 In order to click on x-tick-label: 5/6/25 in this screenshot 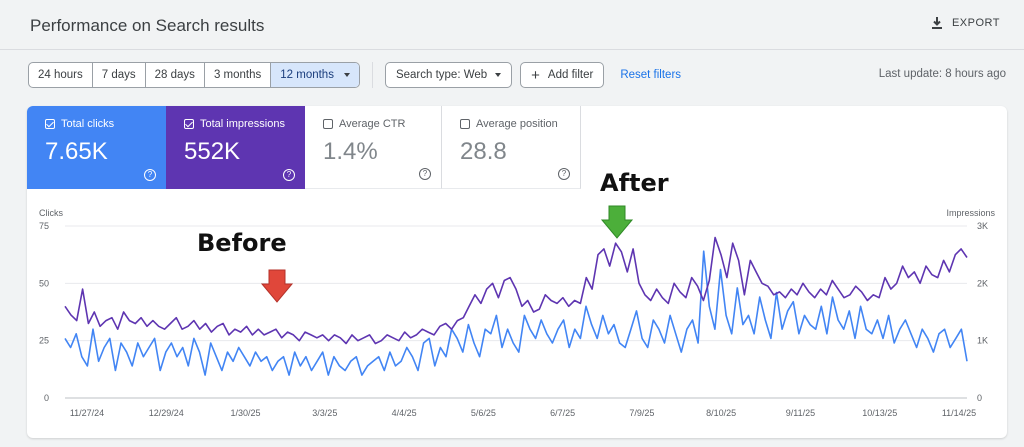, I will do `click(483, 413)`.